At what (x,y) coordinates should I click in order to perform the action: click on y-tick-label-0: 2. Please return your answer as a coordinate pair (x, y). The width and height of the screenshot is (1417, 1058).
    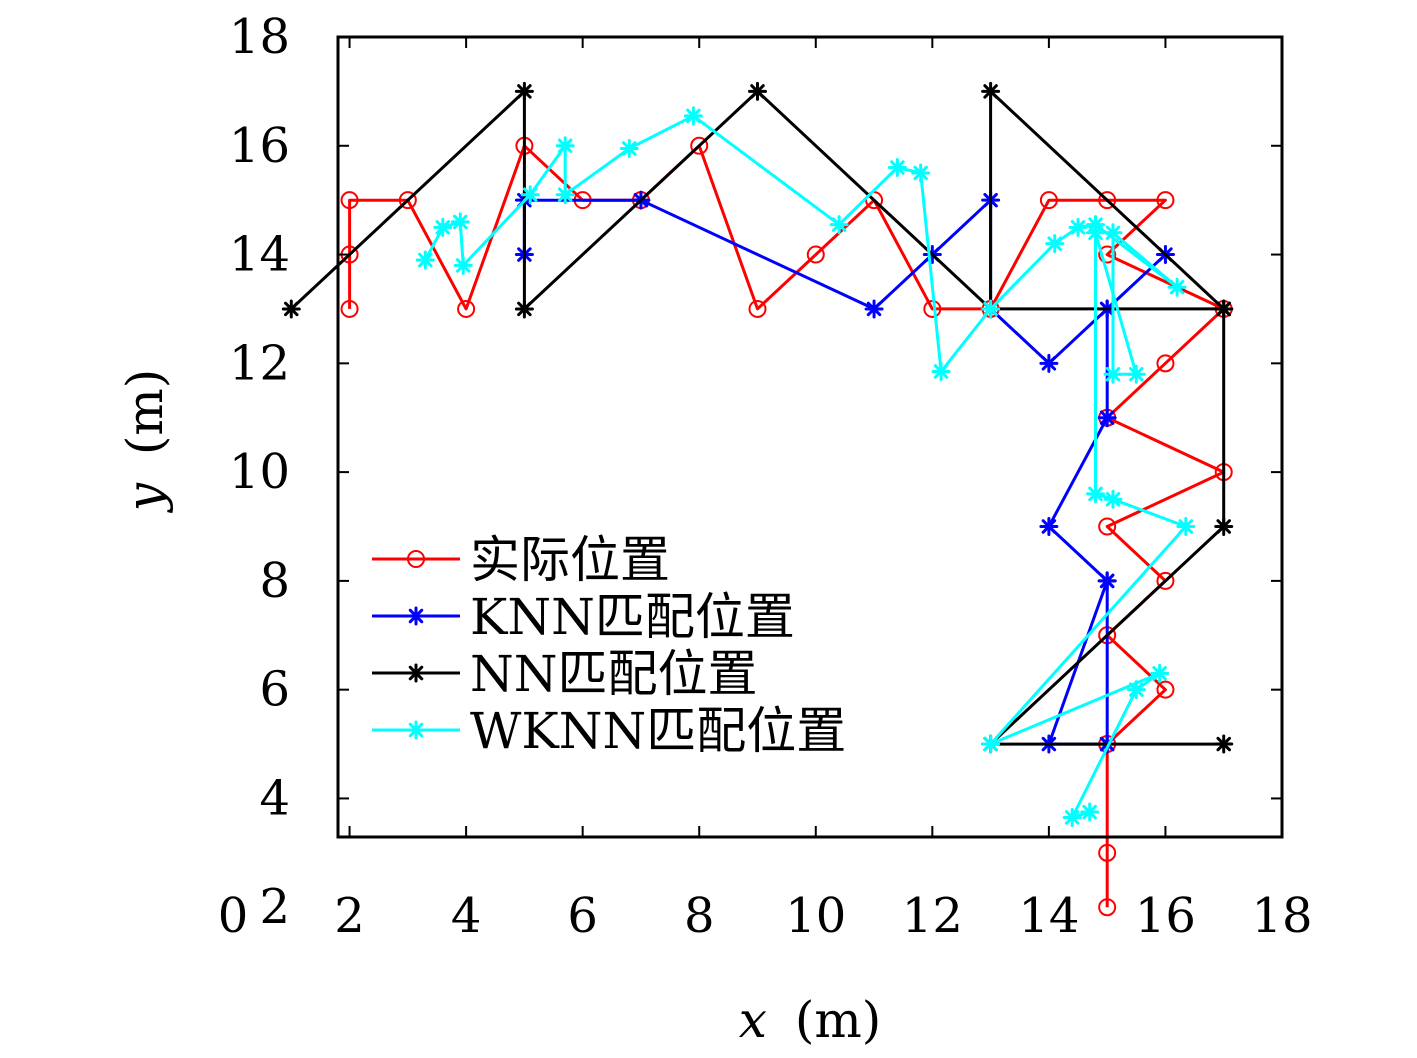
    Looking at the image, I should click on (274, 907).